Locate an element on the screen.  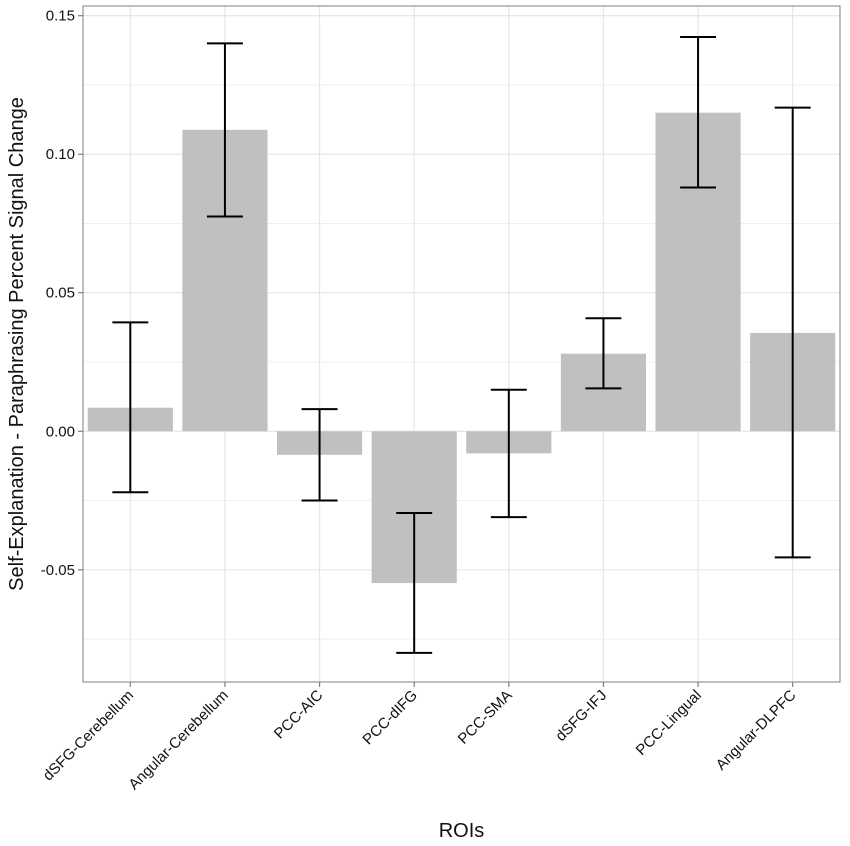
error-bar-angular-dlpfc is located at coordinates (792, 332).